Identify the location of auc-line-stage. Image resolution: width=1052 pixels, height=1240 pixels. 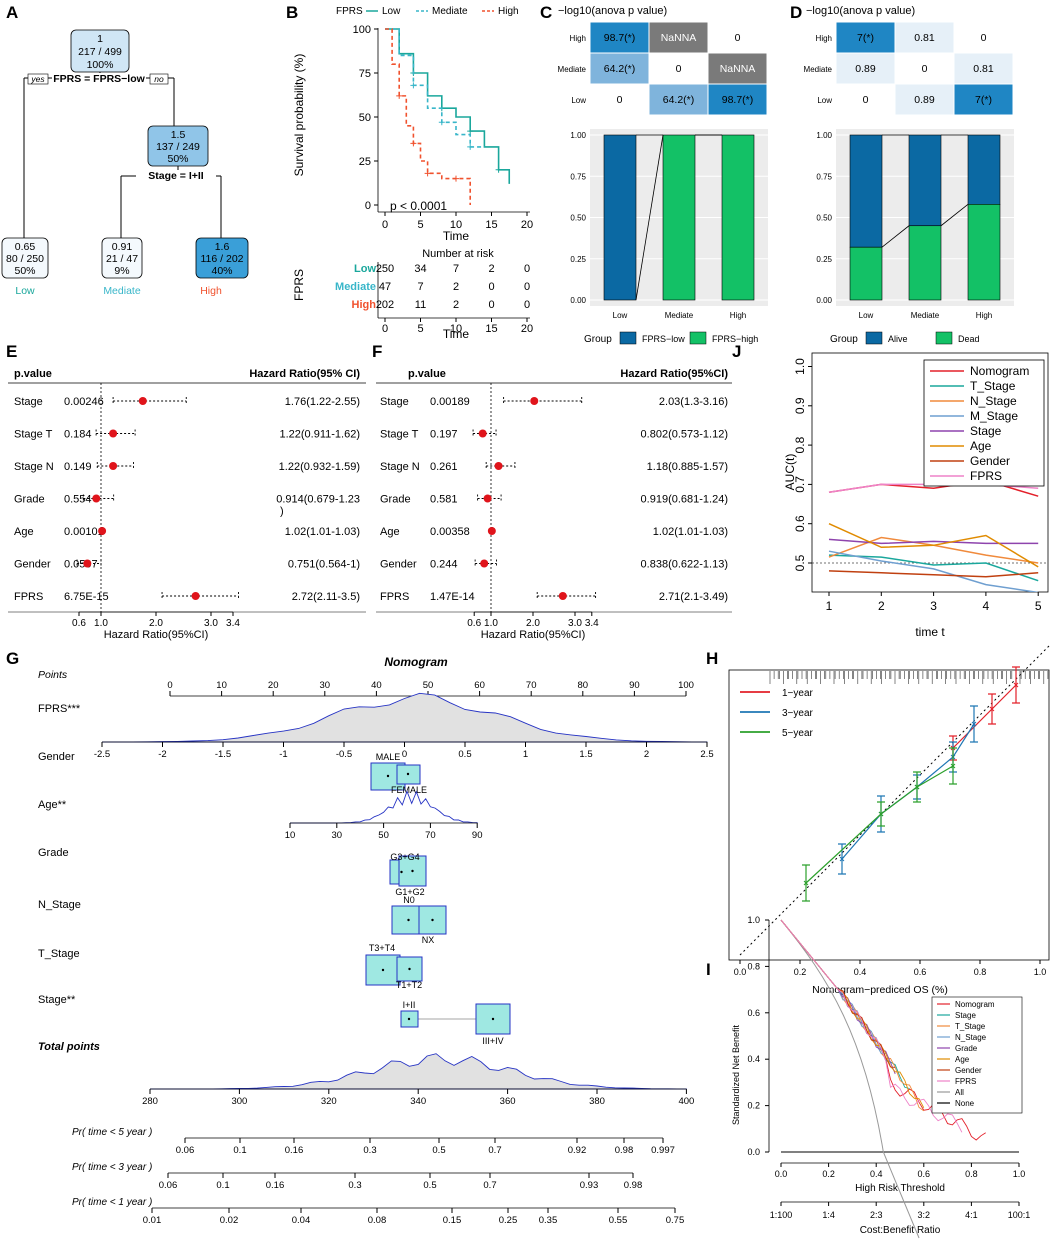
(933, 541).